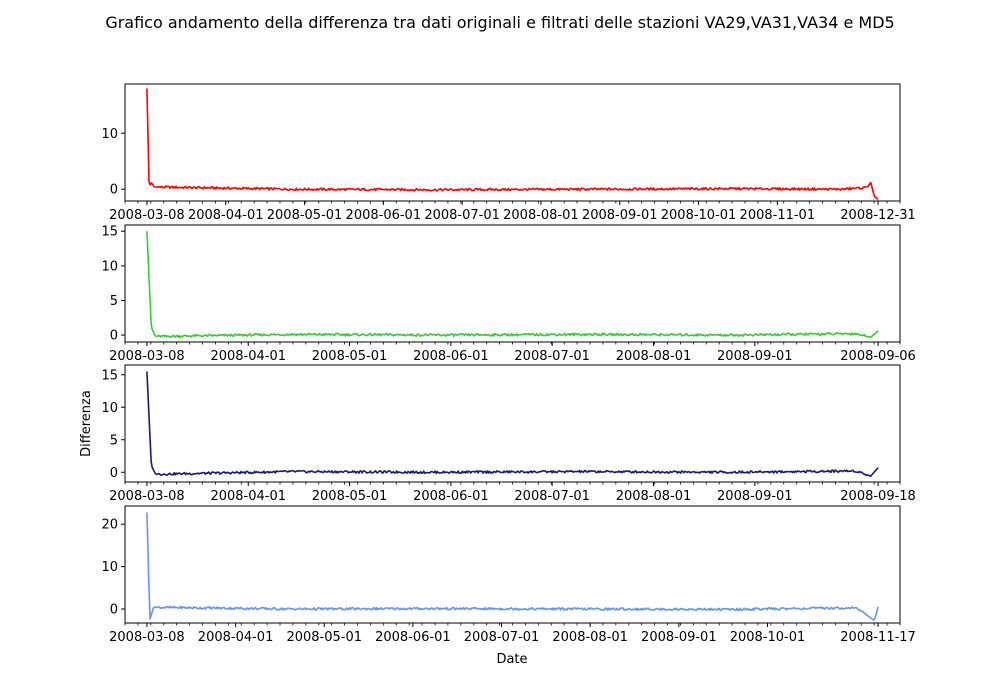 The image size is (1000, 700). What do you see at coordinates (878, 496) in the screenshot?
I see `x-tick-label: 2008-09-18` at bounding box center [878, 496].